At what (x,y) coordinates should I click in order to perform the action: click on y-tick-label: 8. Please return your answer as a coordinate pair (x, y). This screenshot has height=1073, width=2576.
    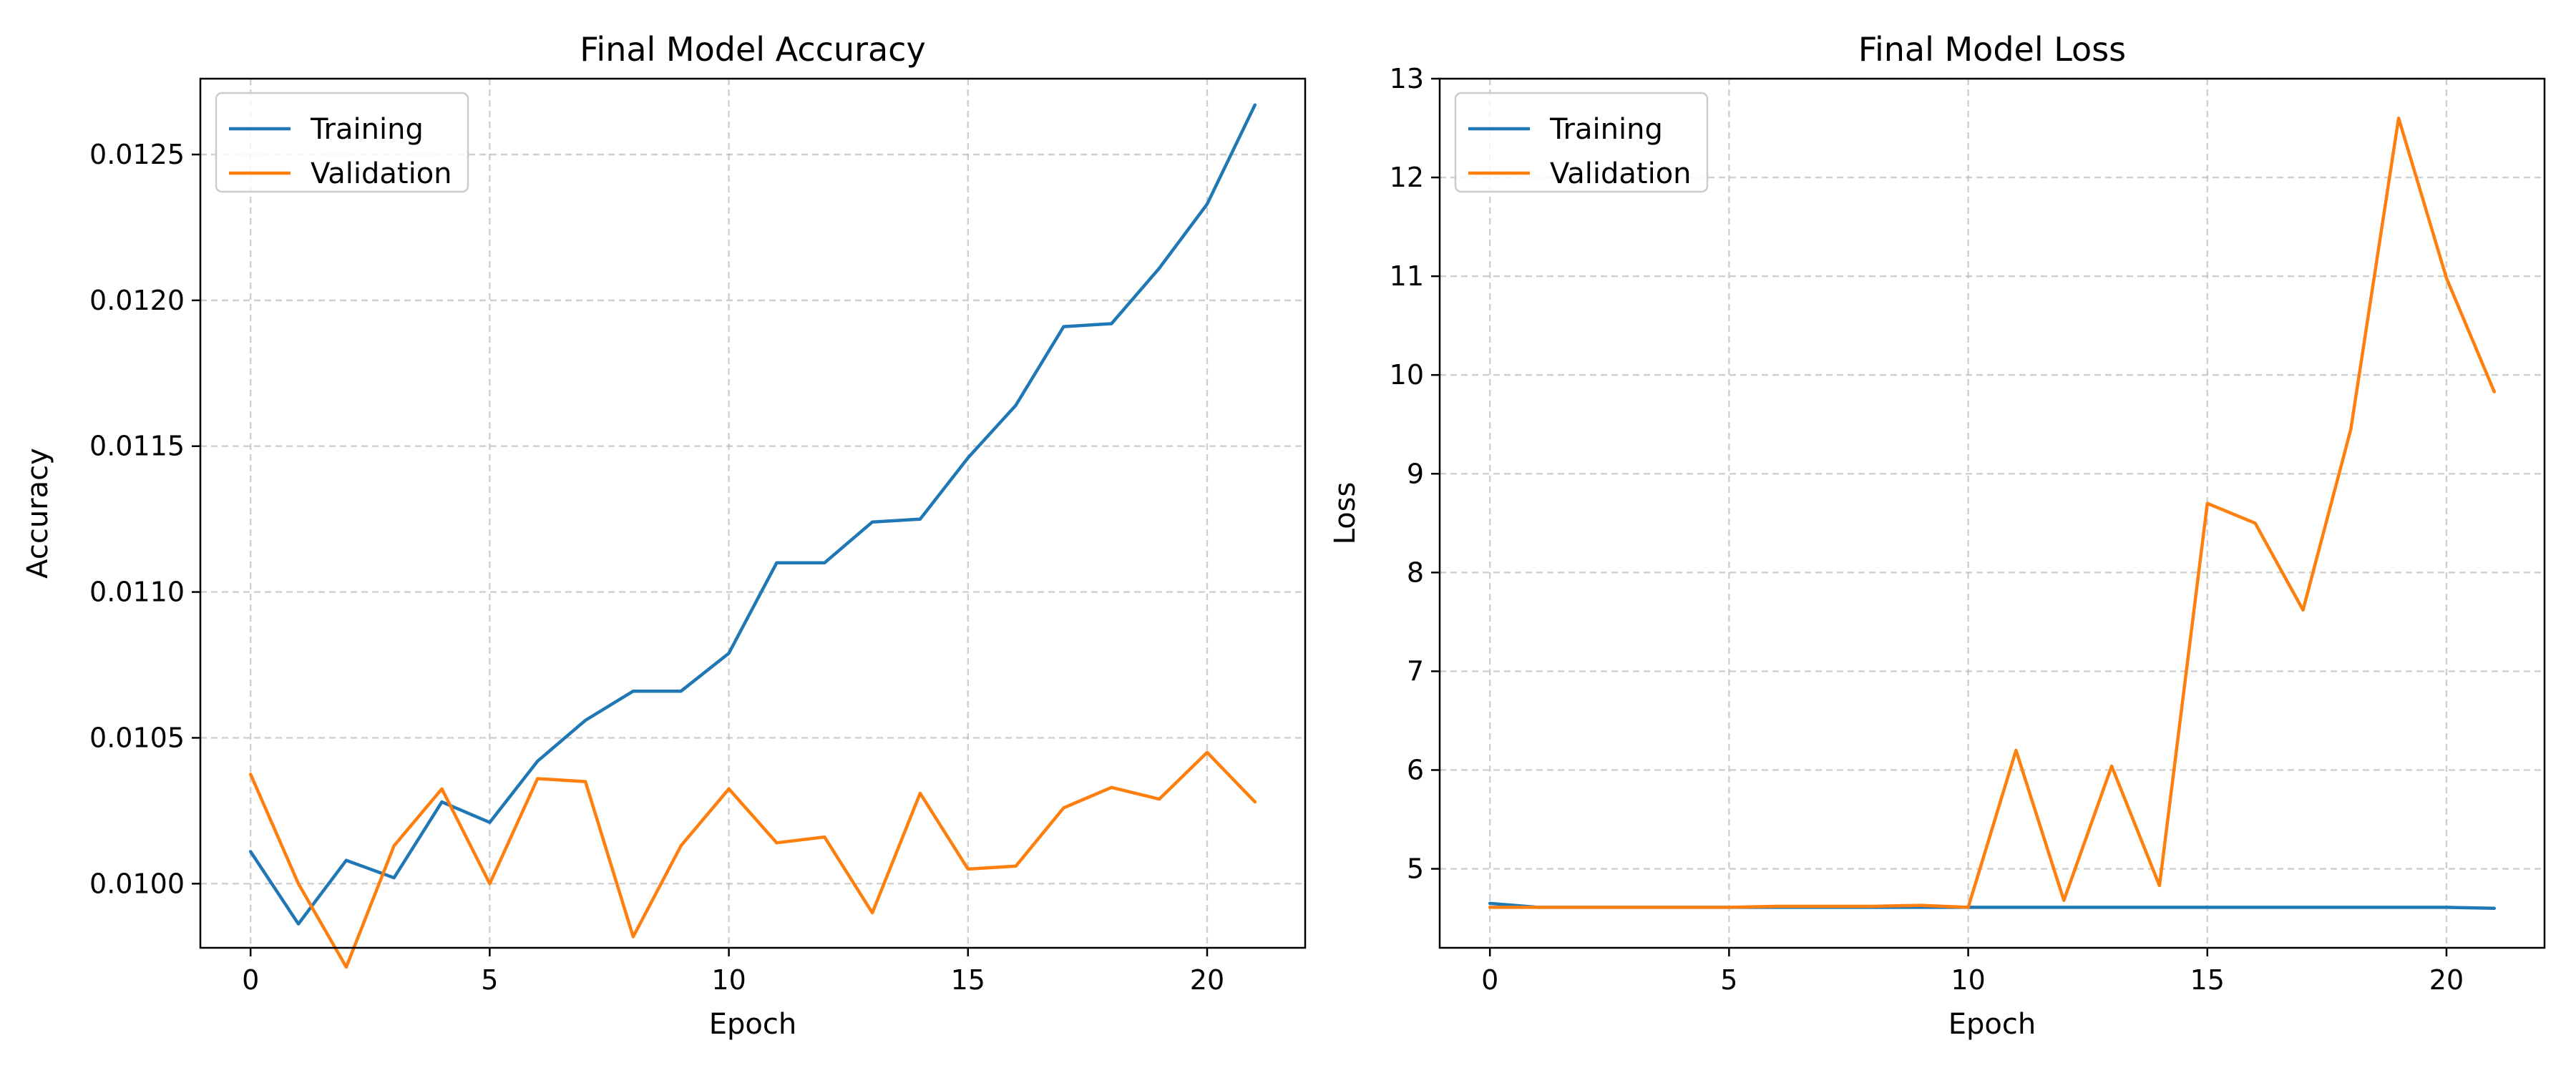
    Looking at the image, I should click on (1415, 572).